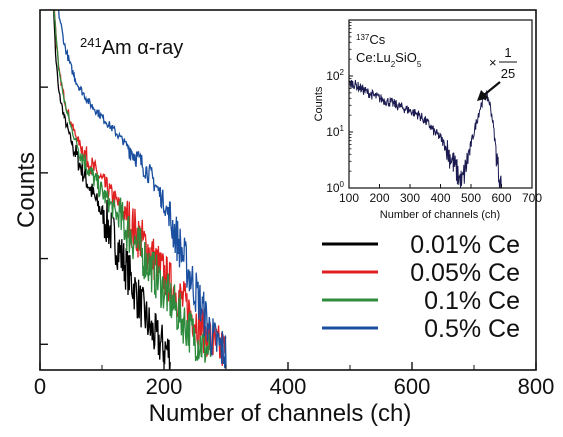  Describe the element at coordinates (164, 386) in the screenshot. I see `x-tick-label-1: 200` at that location.